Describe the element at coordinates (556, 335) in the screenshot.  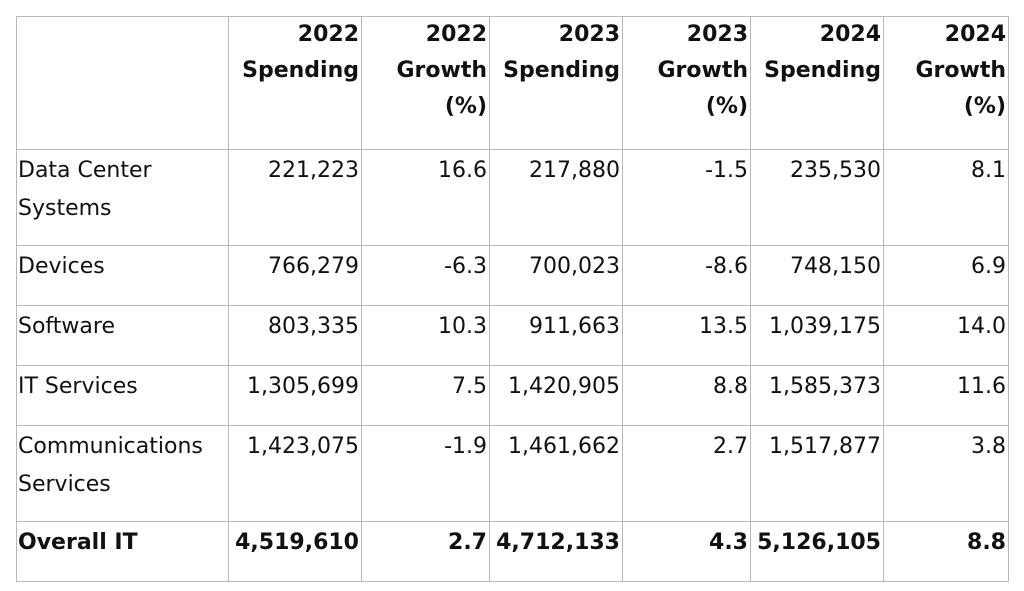
I see `cell-2023-spending: 911,663` at that location.